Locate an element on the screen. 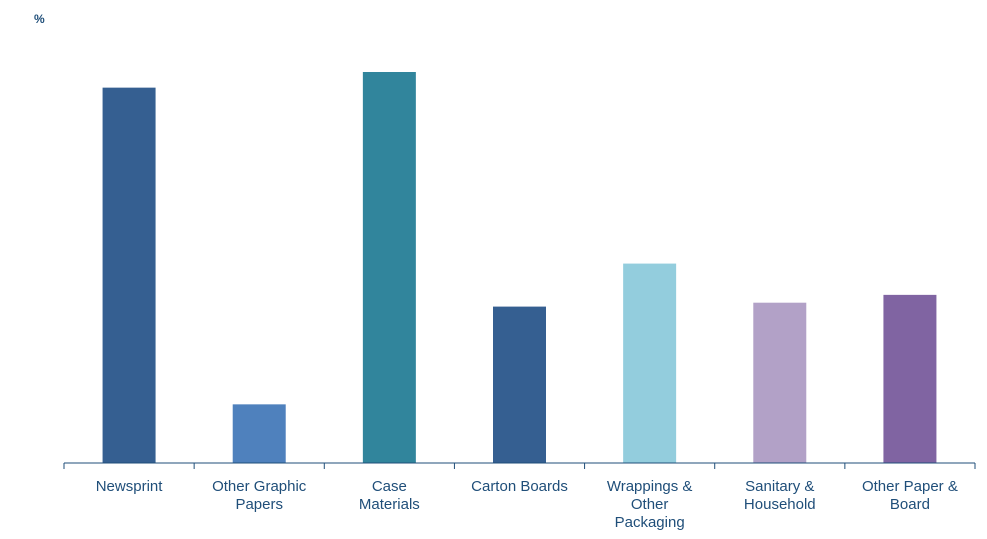  x-tick-label-1: Other Graphic Papers is located at coordinates (259, 495).